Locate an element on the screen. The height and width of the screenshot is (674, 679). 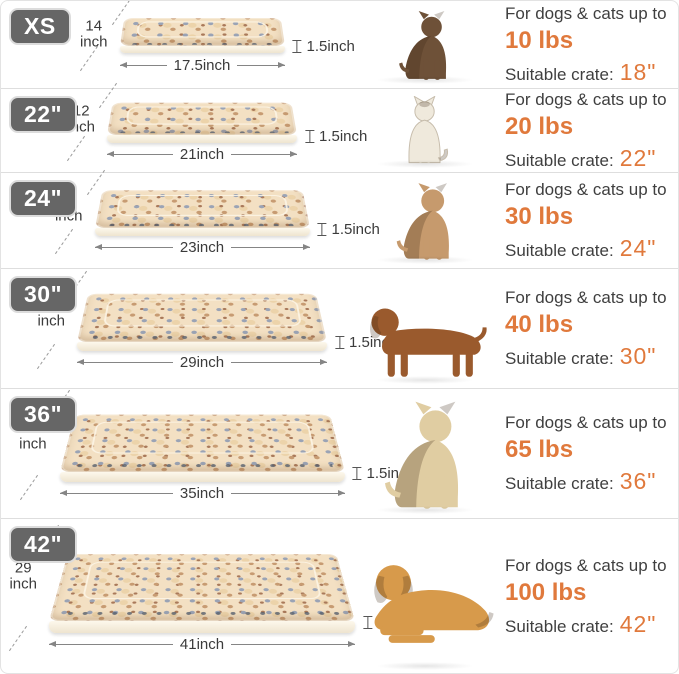
suitable-crate-value: 30" is located at coordinates (638, 355).